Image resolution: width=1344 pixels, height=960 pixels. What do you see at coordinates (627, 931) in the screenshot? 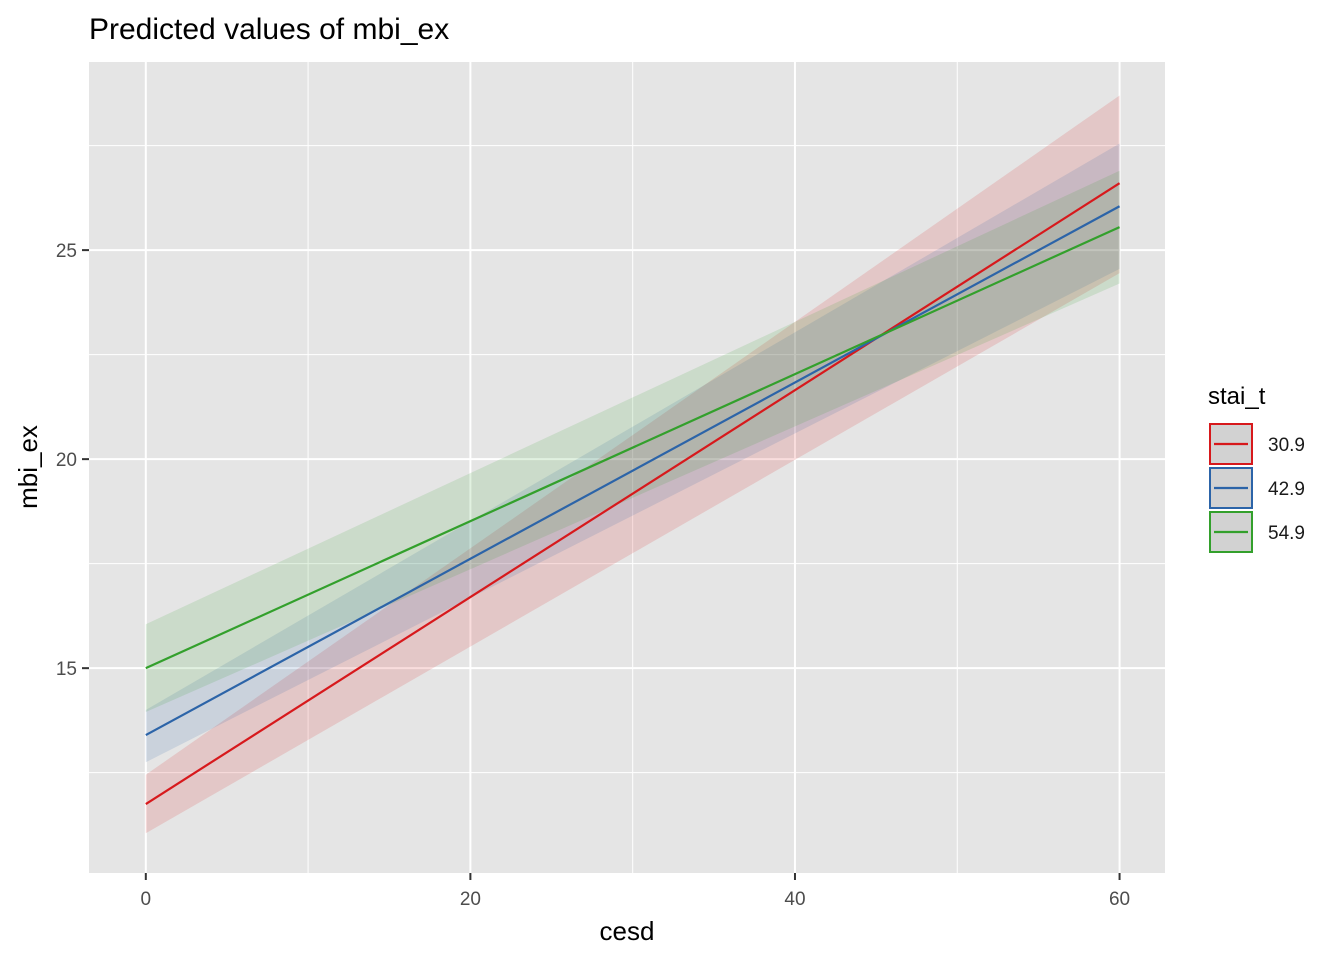
I see `x-axis-title: cesd` at bounding box center [627, 931].